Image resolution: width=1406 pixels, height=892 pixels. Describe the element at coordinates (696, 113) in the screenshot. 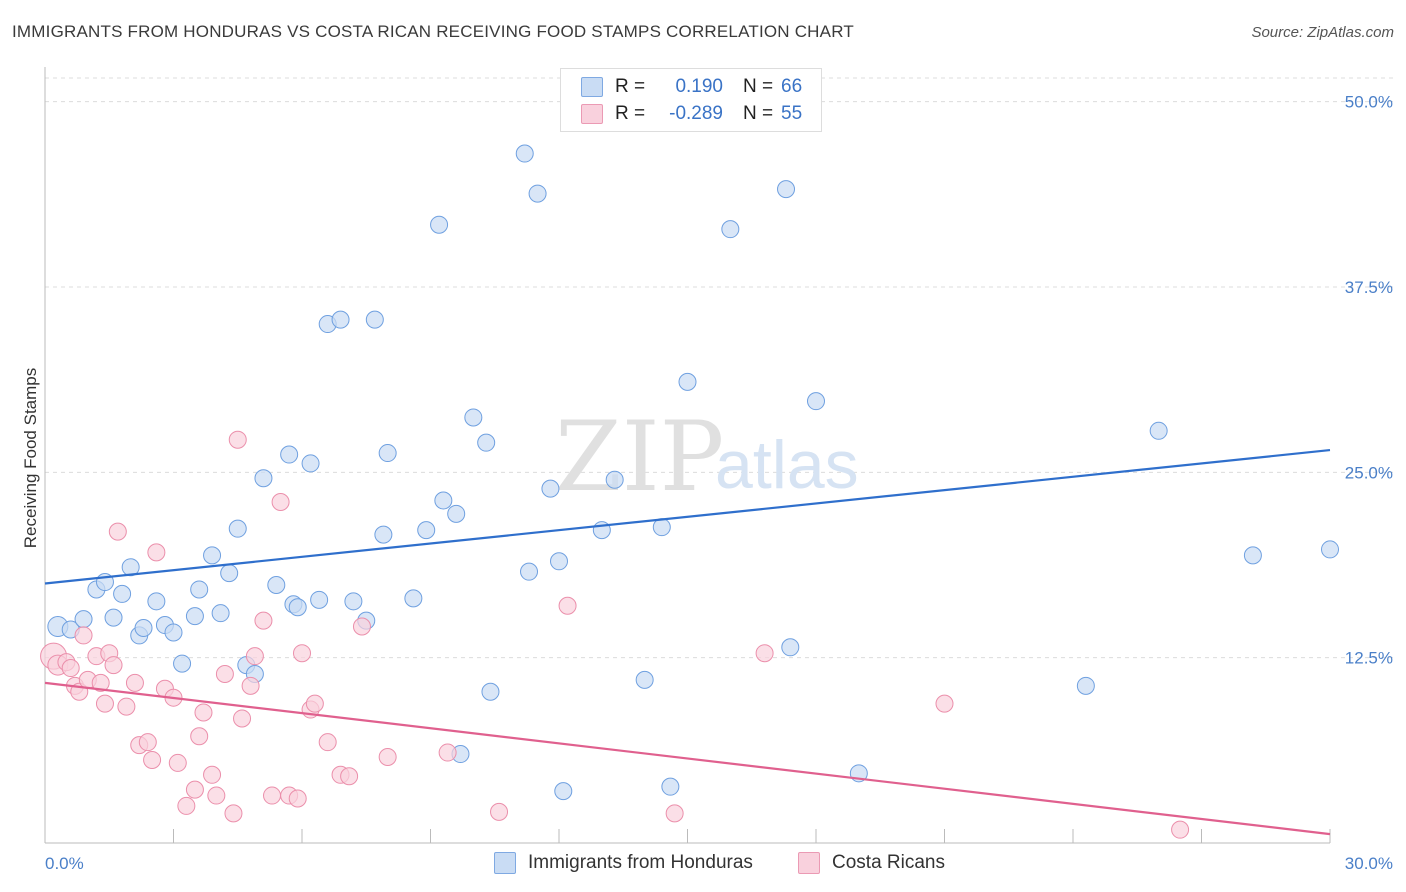

I see `legend-r-value: -0.289` at that location.